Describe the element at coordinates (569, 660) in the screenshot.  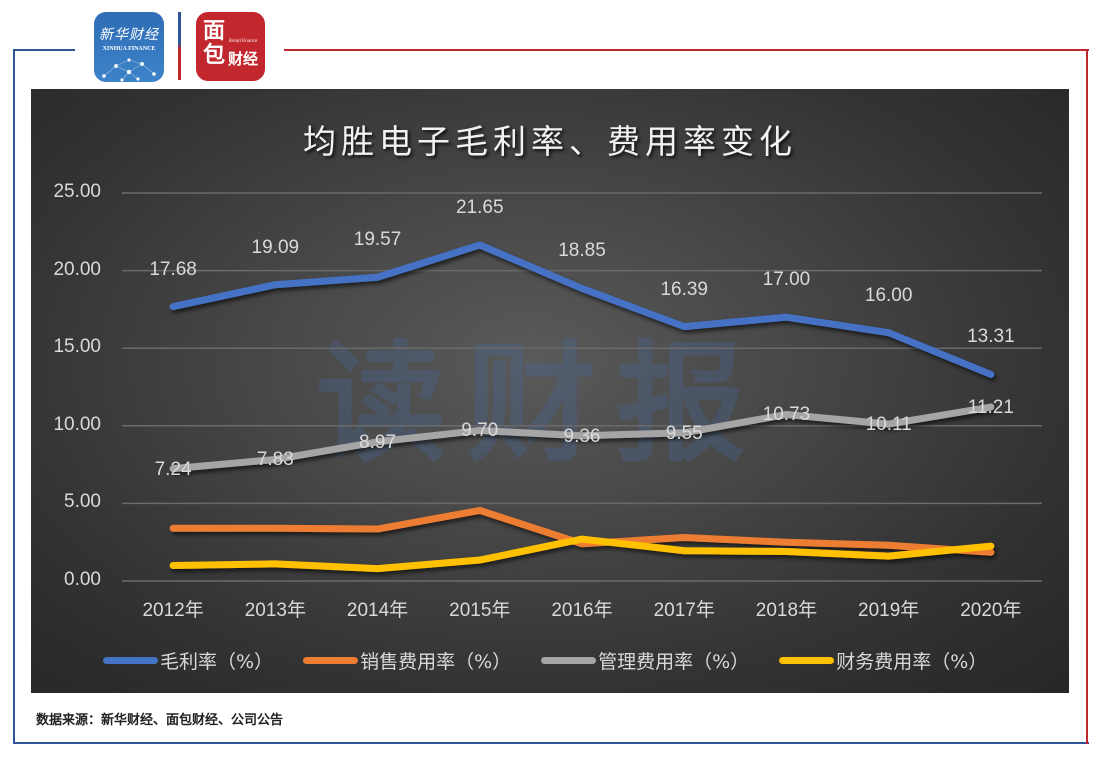
I see `legend-swatch-gray-icon` at that location.